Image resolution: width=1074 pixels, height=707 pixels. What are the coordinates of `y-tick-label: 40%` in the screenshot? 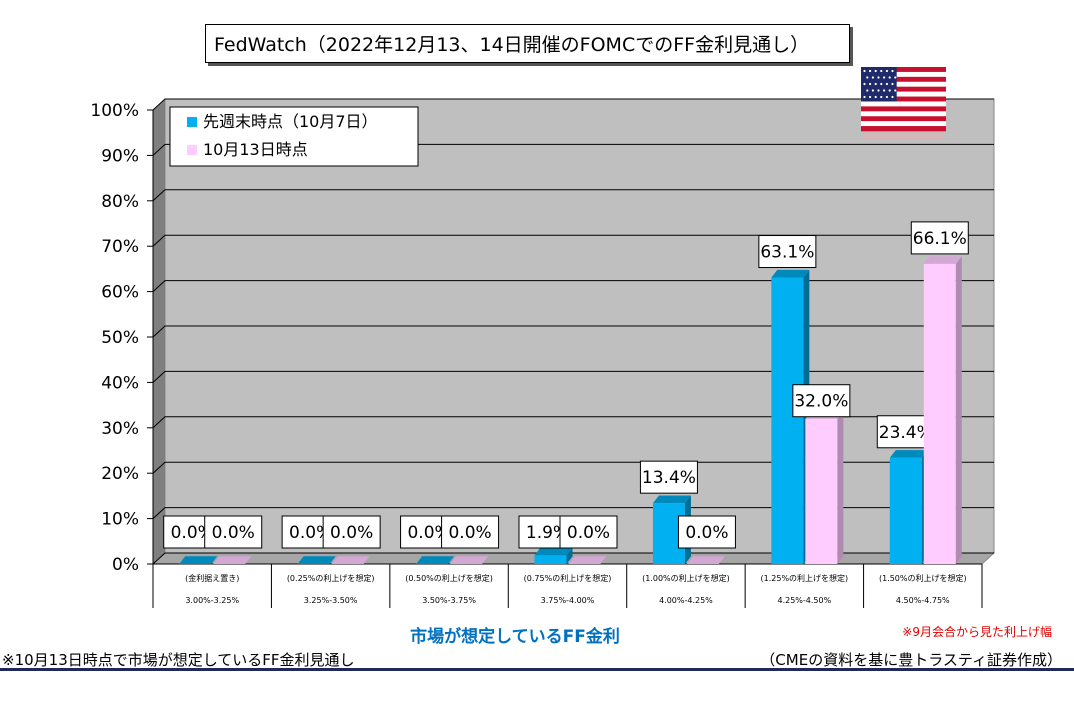 It's located at (120, 383).